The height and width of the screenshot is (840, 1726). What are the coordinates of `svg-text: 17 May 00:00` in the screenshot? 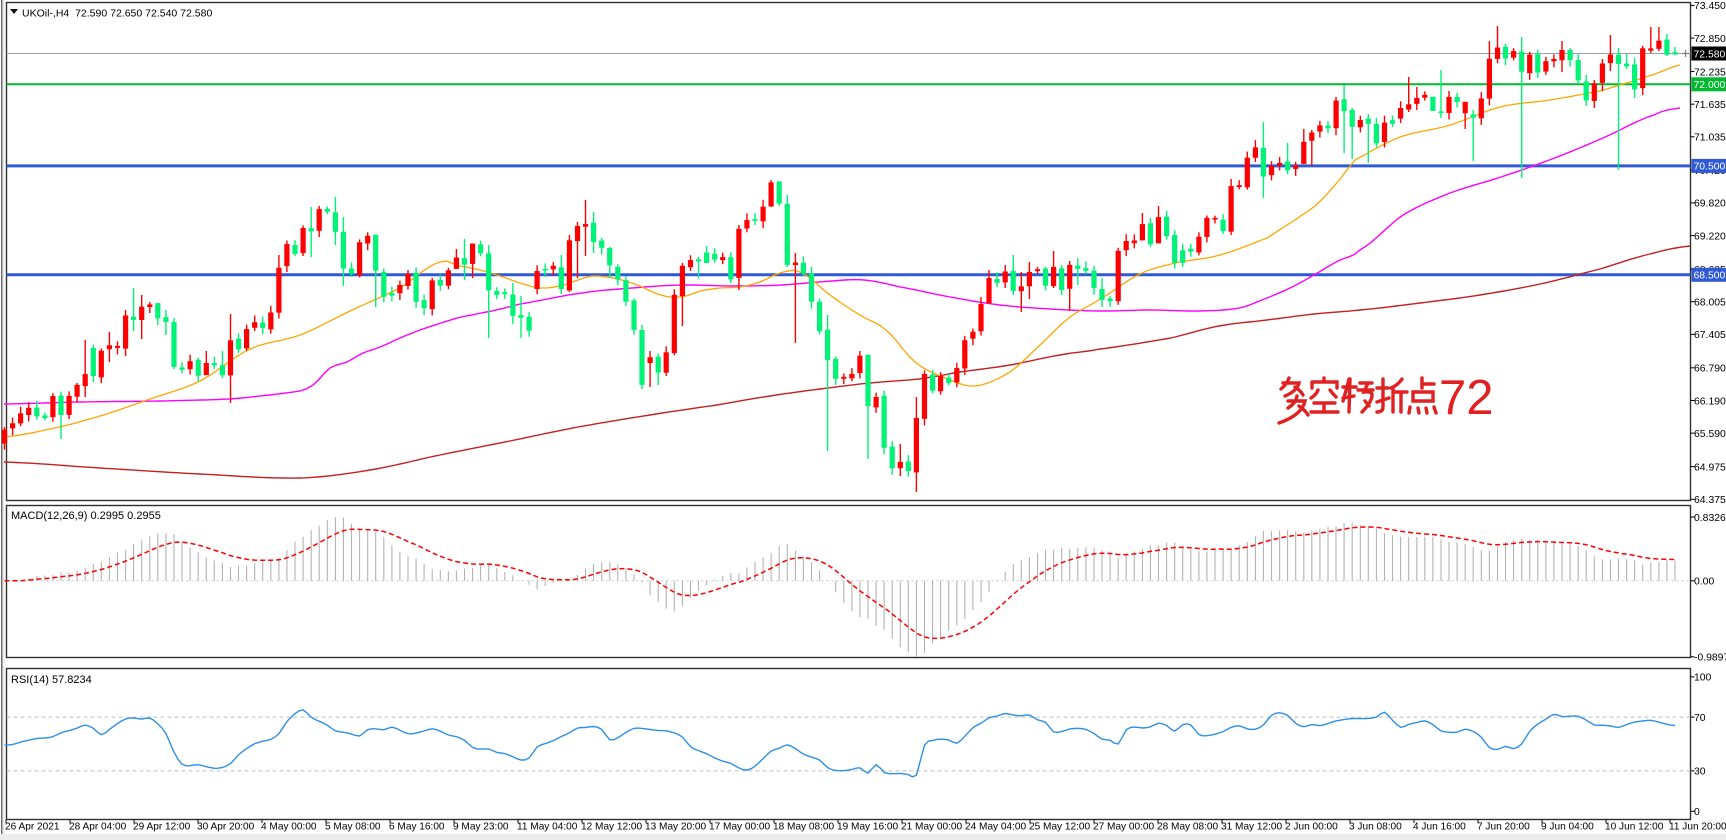 It's located at (740, 827).